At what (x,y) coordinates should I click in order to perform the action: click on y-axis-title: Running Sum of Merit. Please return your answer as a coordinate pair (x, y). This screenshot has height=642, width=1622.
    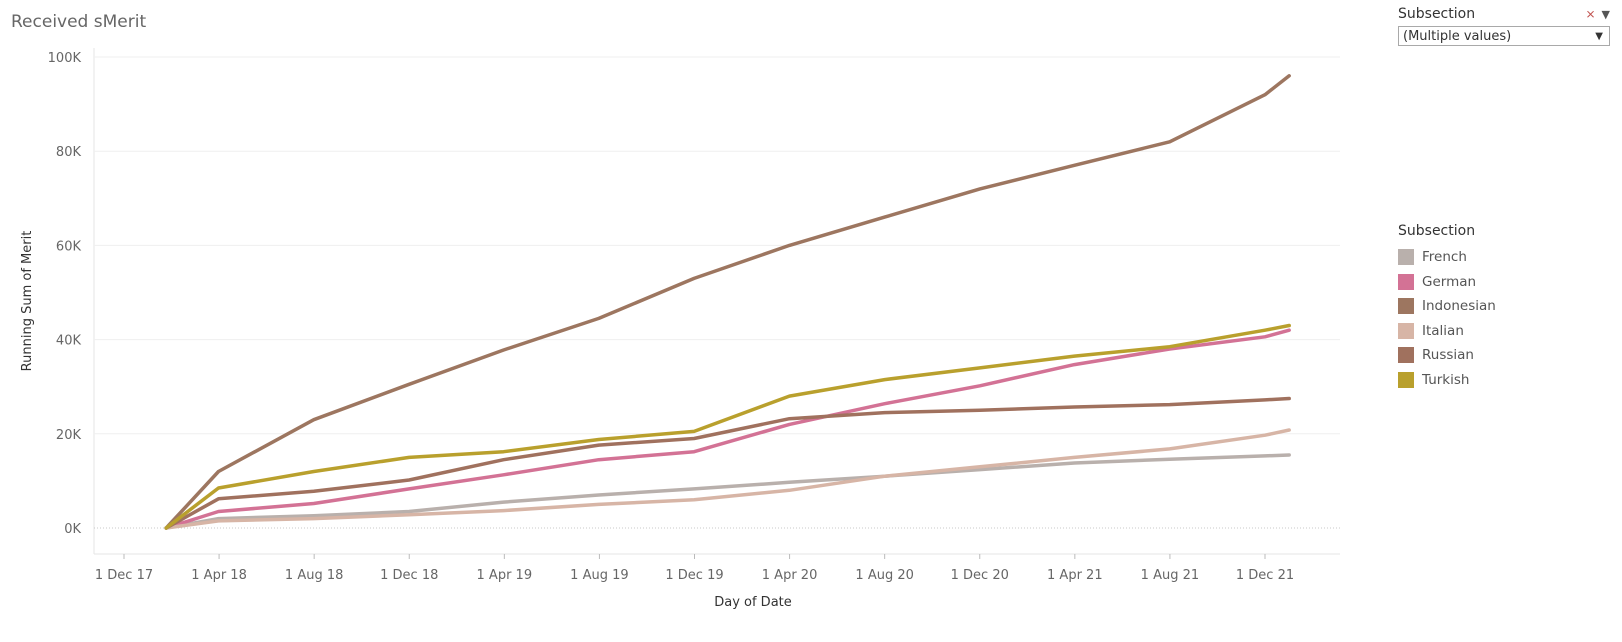
    Looking at the image, I should click on (27, 301).